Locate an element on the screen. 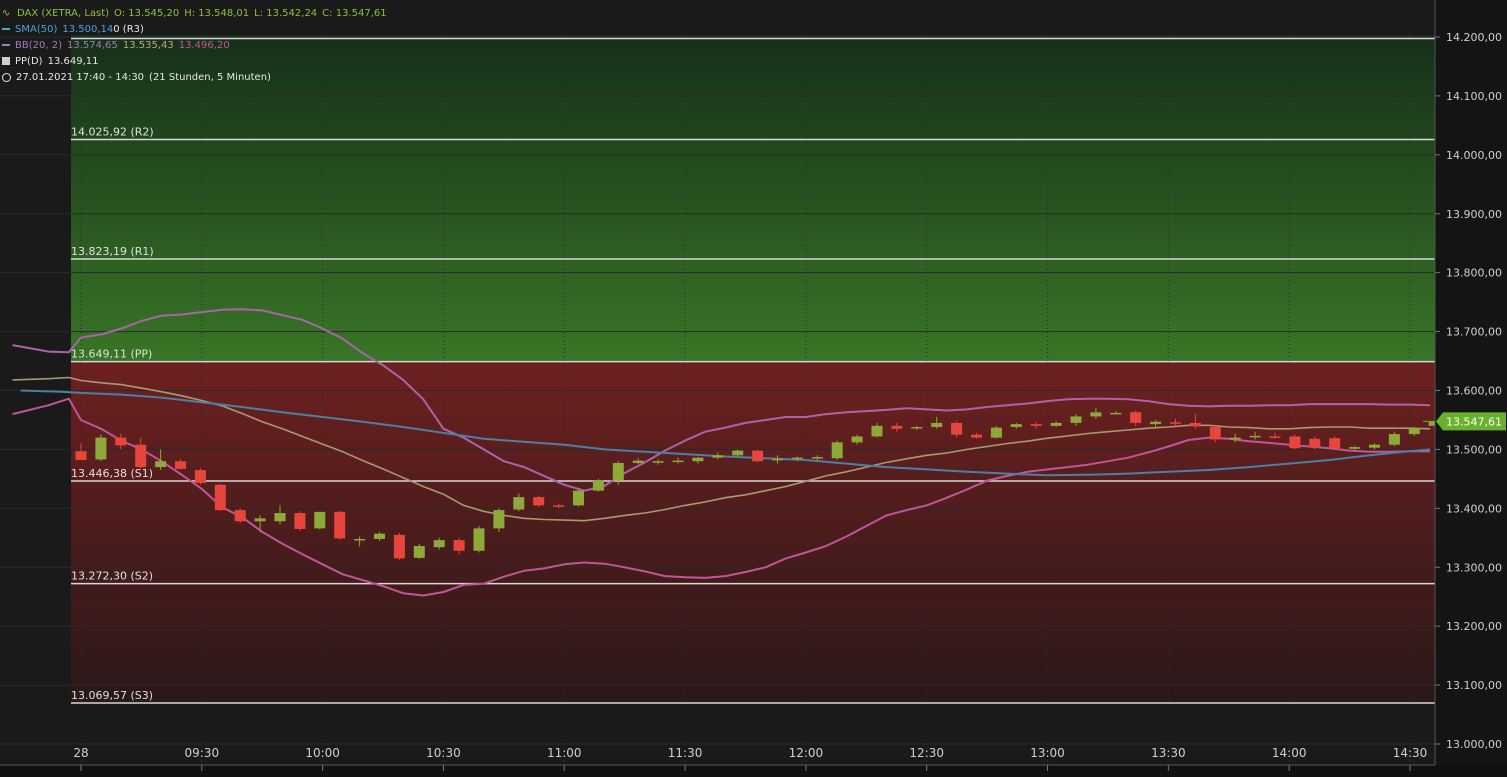 This screenshot has width=1507, height=777. y-tick-label: 14.000,00 is located at coordinates (1474, 155).